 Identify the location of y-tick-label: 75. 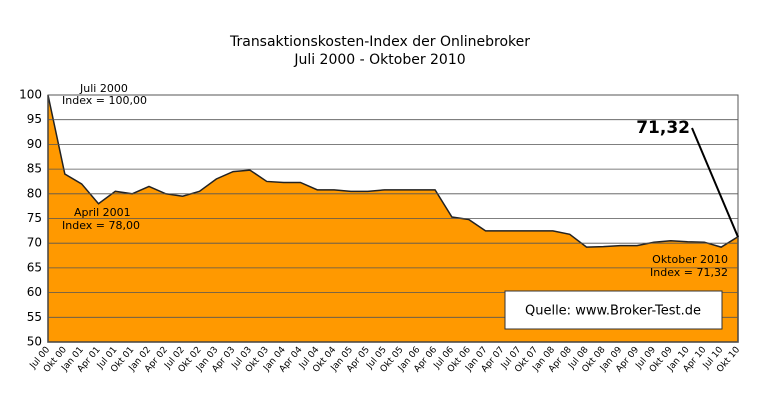
(34, 218).